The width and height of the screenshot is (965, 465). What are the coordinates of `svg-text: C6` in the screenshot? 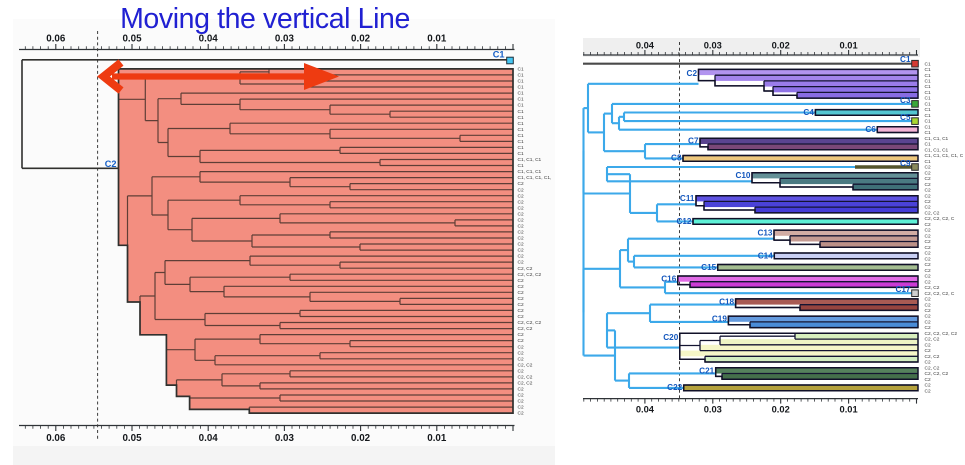 It's located at (870, 129).